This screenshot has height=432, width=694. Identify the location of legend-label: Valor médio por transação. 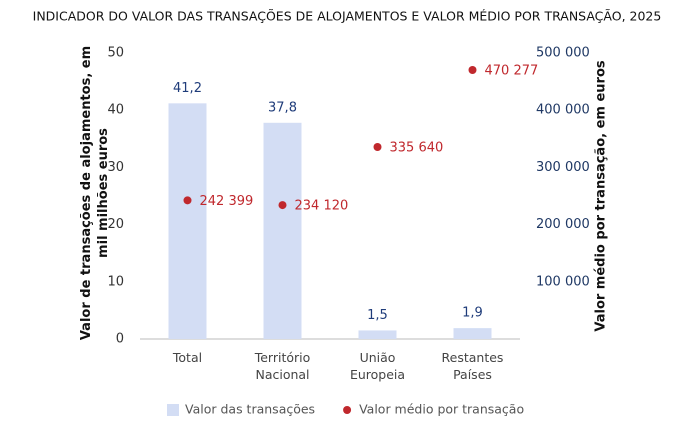
(441, 409).